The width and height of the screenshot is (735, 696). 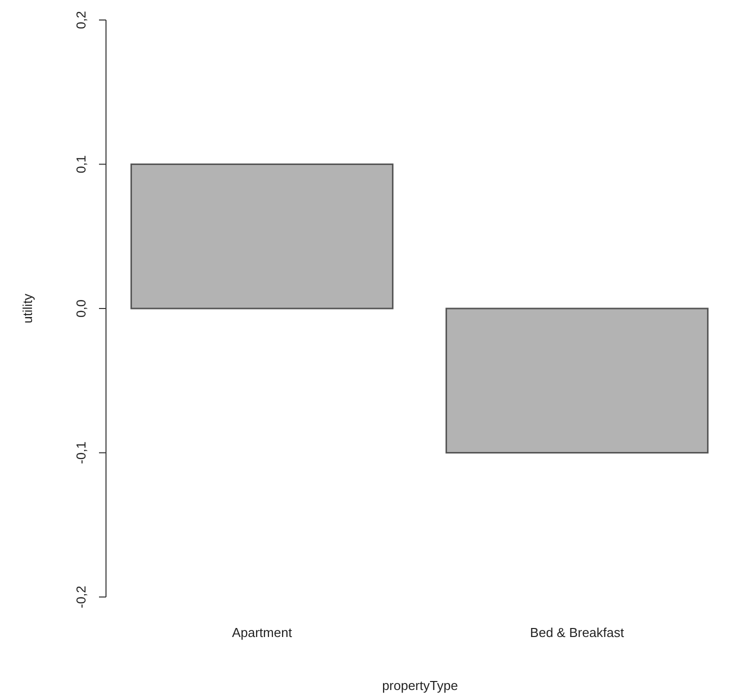 I want to click on x-axis-title: propertyType, so click(x=420, y=685).